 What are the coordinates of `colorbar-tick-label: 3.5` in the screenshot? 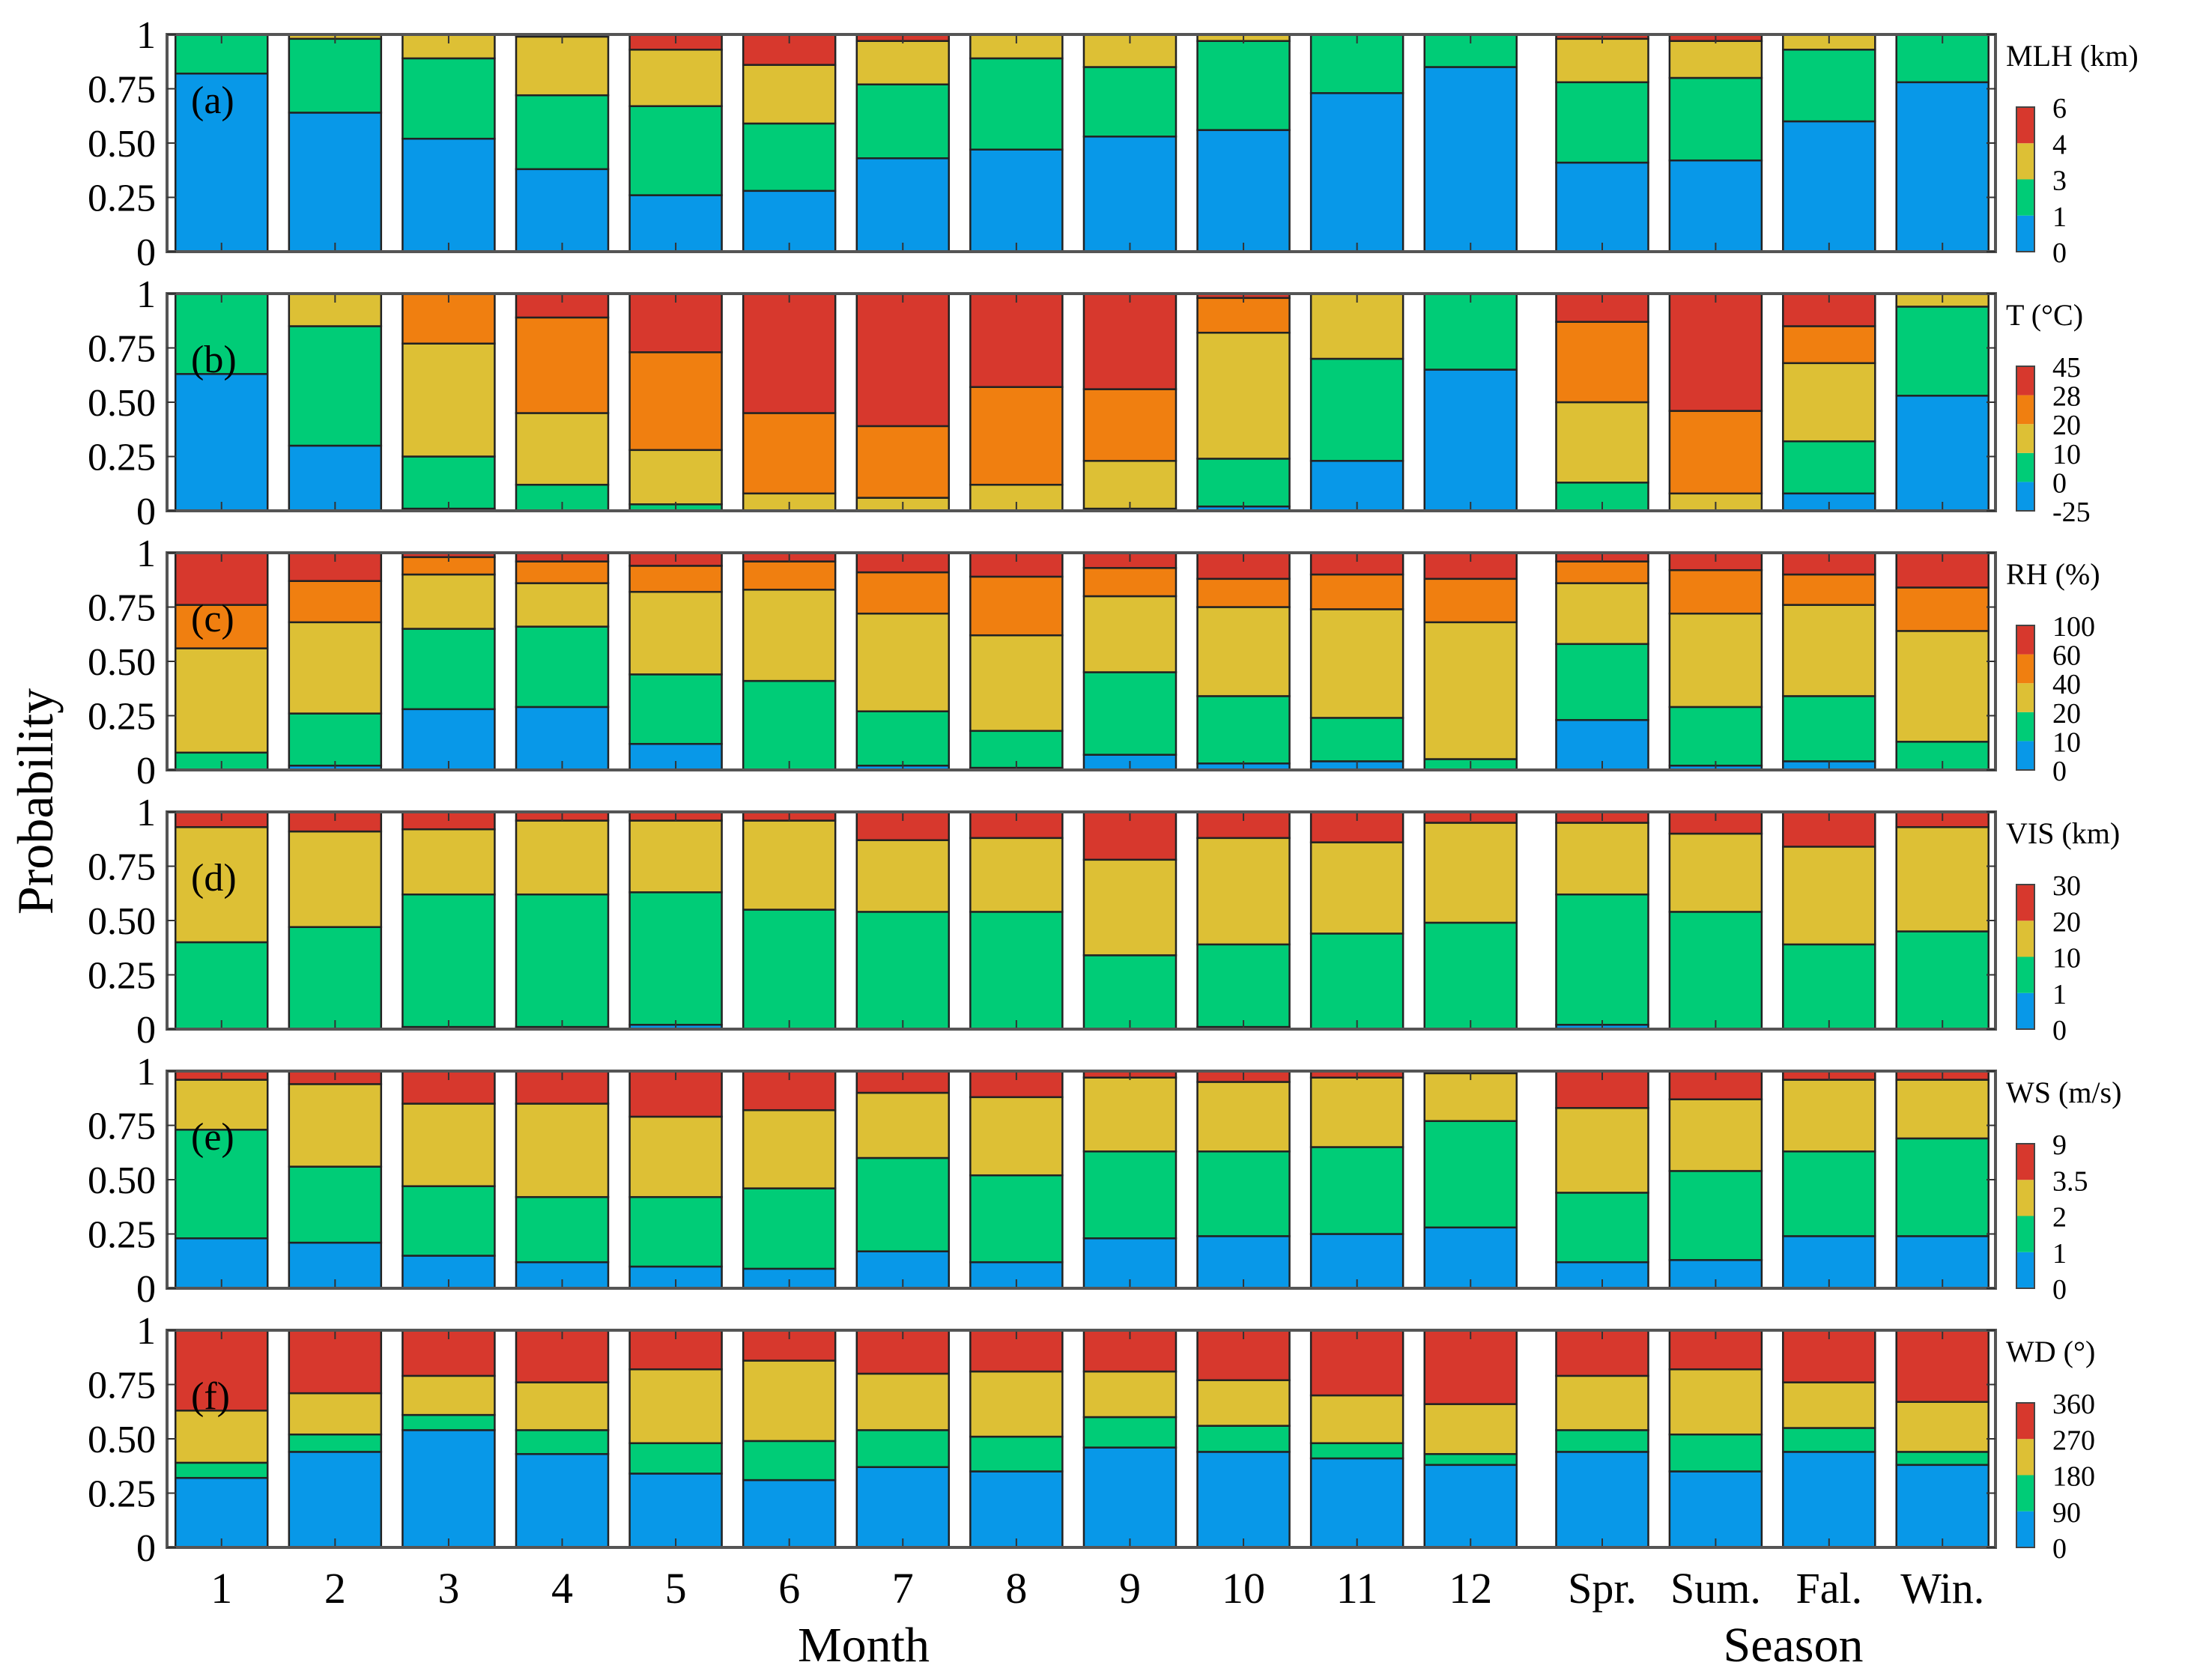 It's located at (2070, 1181).